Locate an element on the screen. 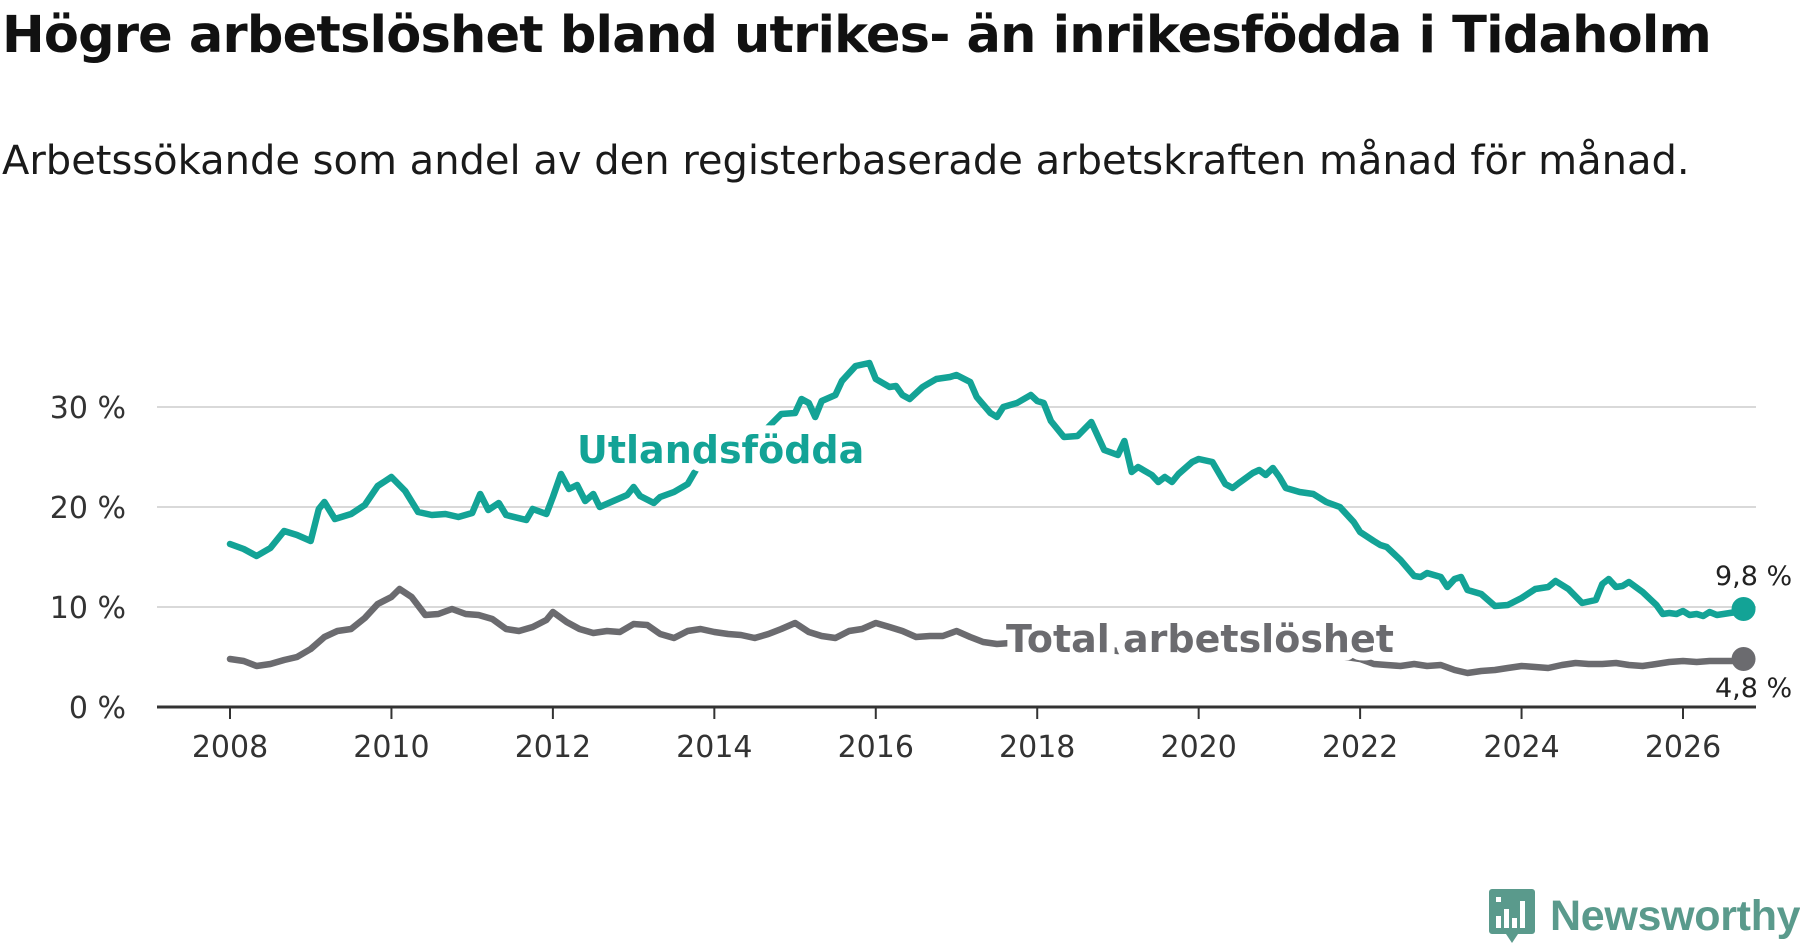 This screenshot has width=1800, height=948. series-label-total: Total arbetslöshet is located at coordinates (1200, 639).